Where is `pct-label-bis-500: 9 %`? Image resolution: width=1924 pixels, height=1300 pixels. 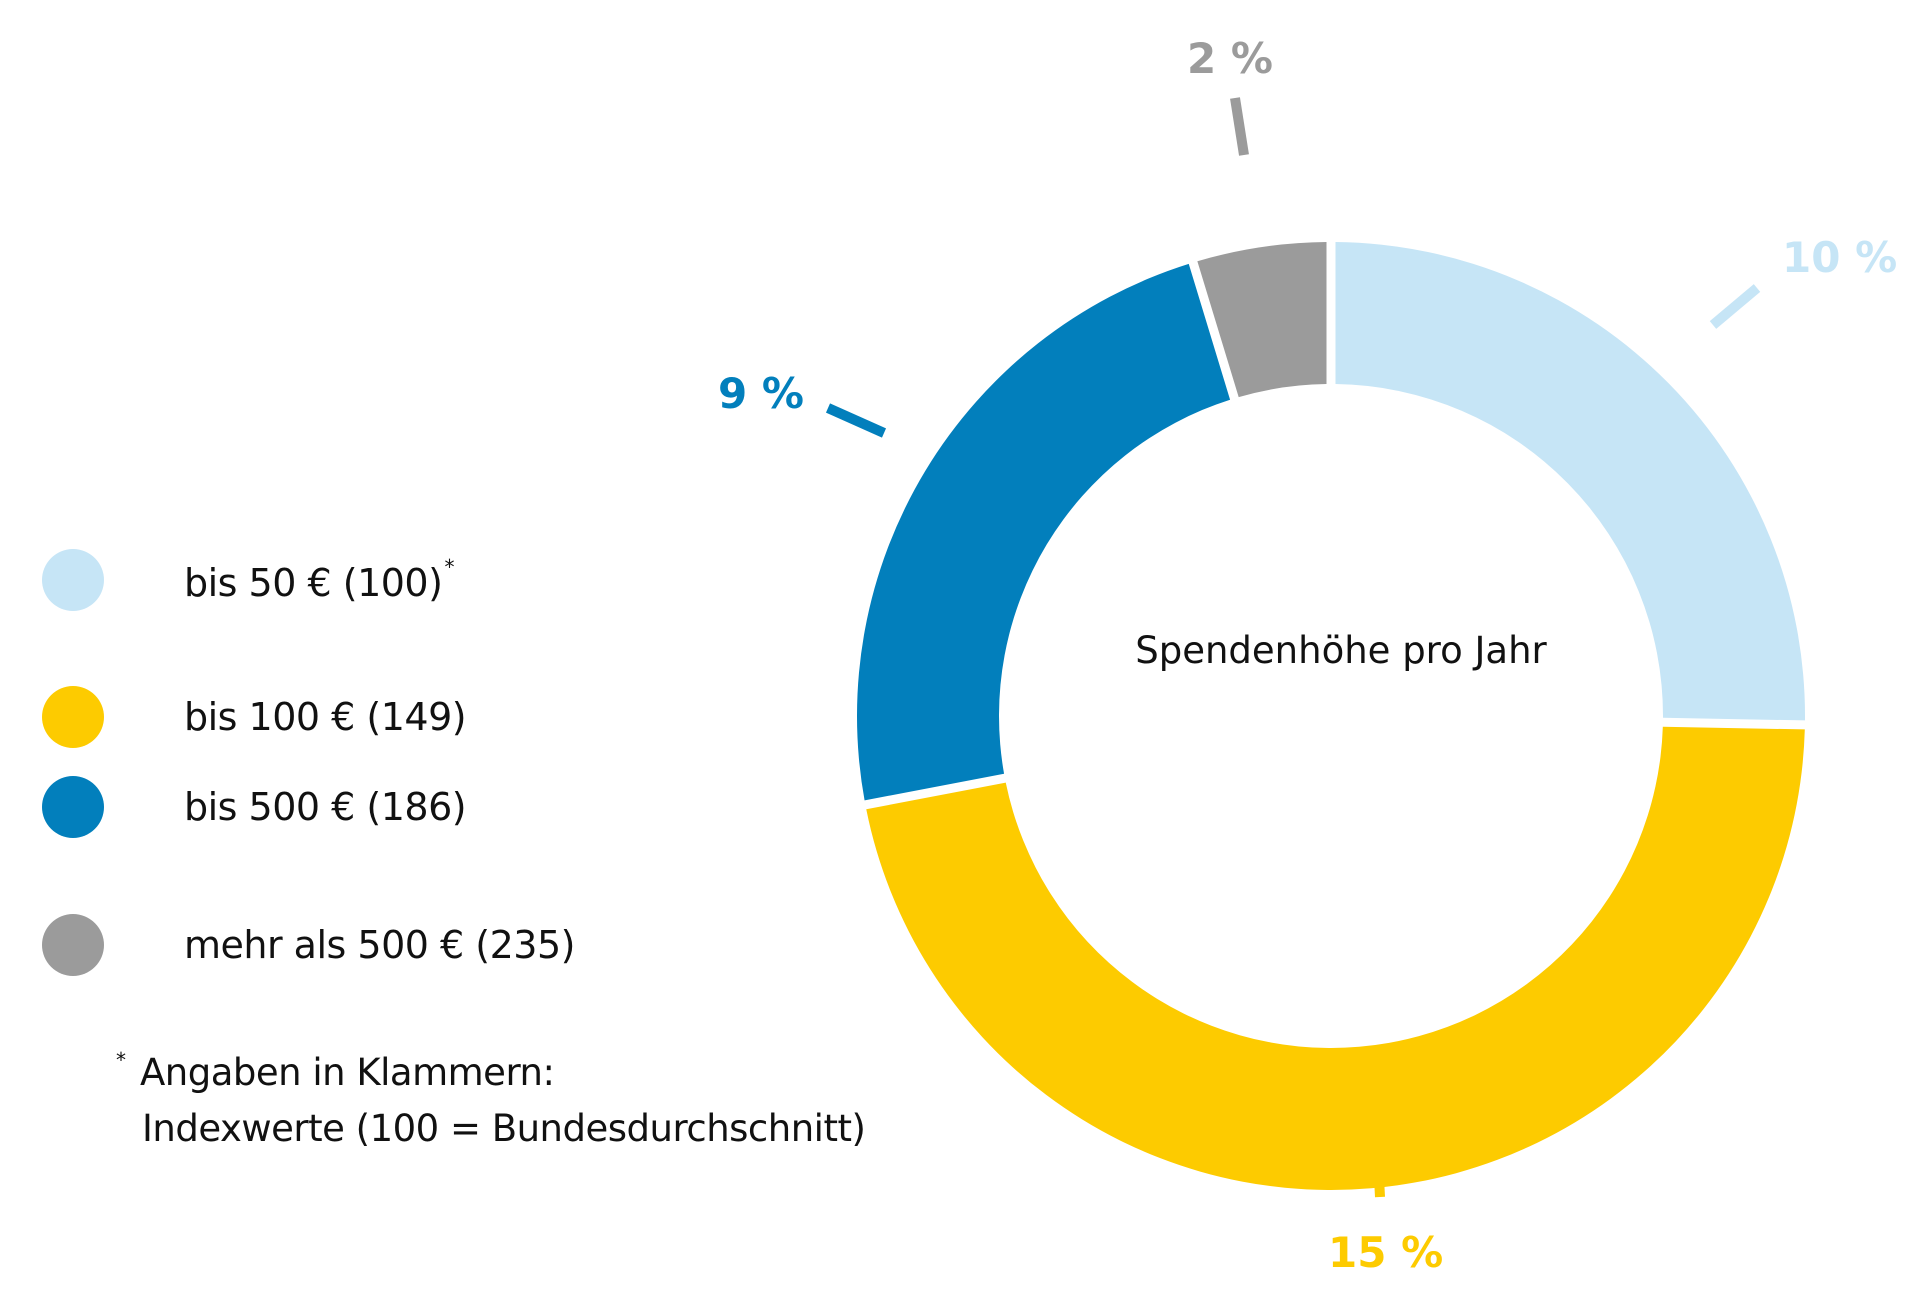
pct-label-bis-500: 9 % is located at coordinates (761, 393).